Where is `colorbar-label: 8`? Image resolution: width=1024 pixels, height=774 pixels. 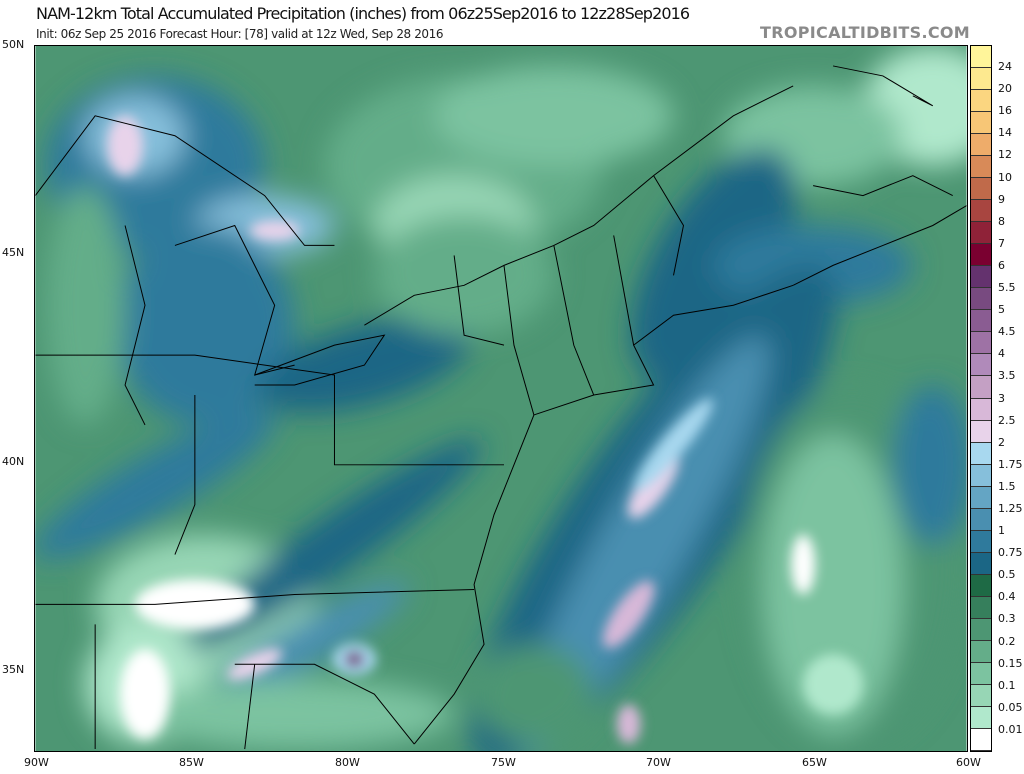 colorbar-label: 8 is located at coordinates (1001, 221).